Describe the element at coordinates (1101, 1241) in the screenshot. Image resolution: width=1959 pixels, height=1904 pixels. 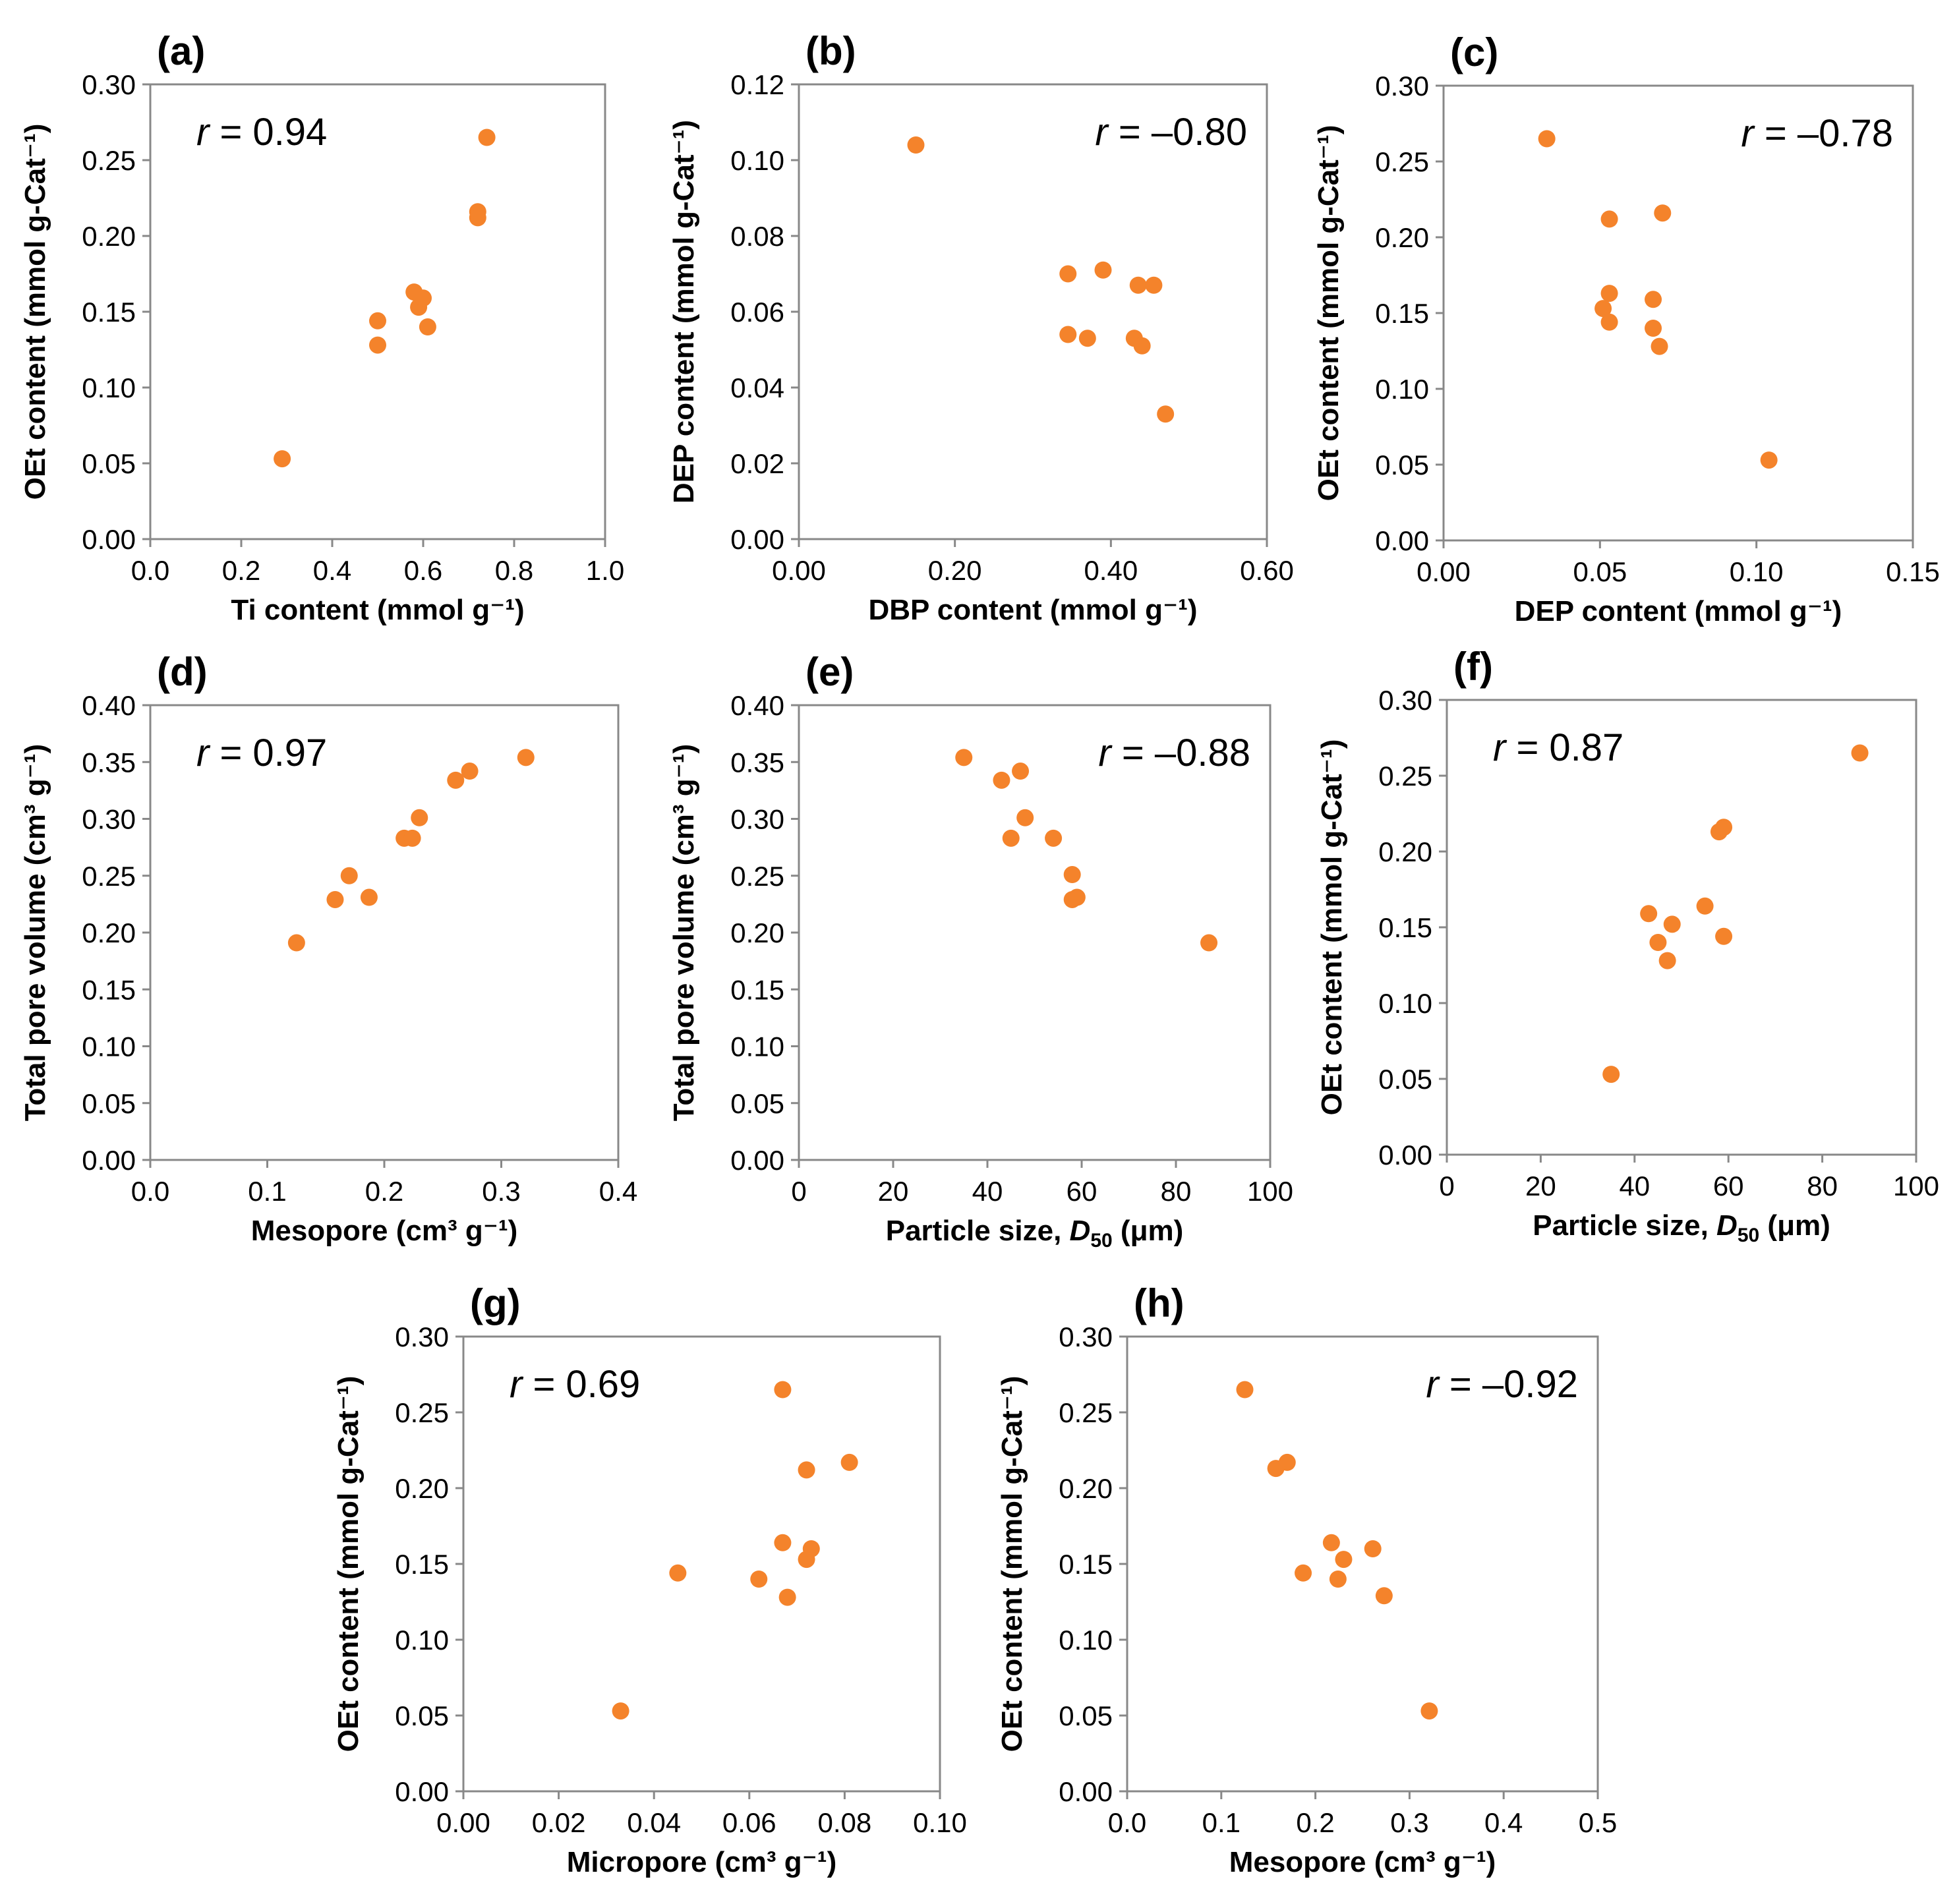
I see `x-axis-label-subscript: 50` at that location.